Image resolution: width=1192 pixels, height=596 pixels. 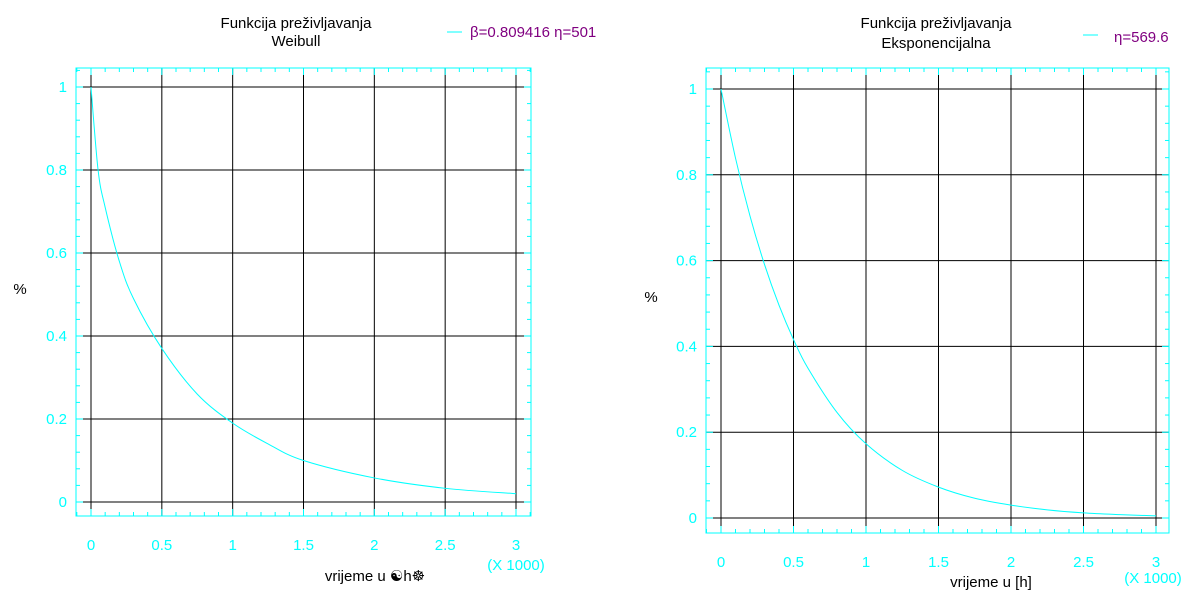 I want to click on exponential-x-tick-label: 1.5, so click(x=938, y=562).